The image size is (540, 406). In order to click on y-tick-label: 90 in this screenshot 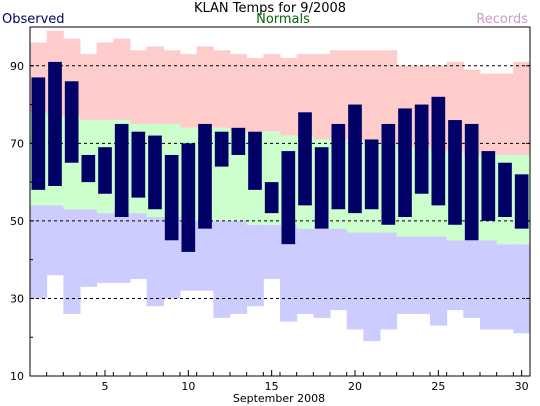, I will do `click(17, 66)`.